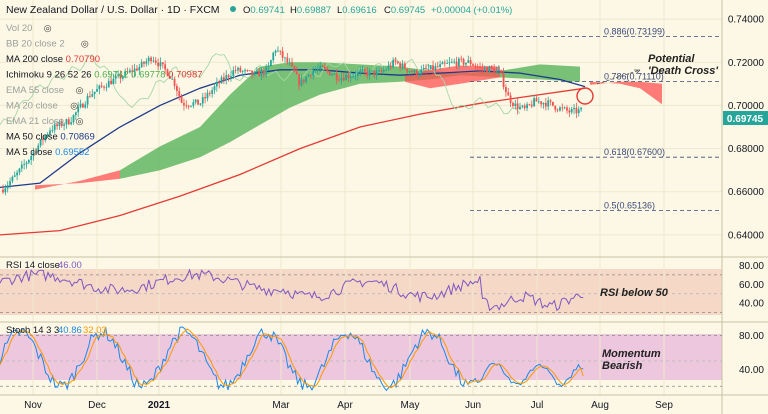 Image resolution: width=768 pixels, height=414 pixels. Describe the element at coordinates (410, 405) in the screenshot. I see `time-tick-label: May` at that location.